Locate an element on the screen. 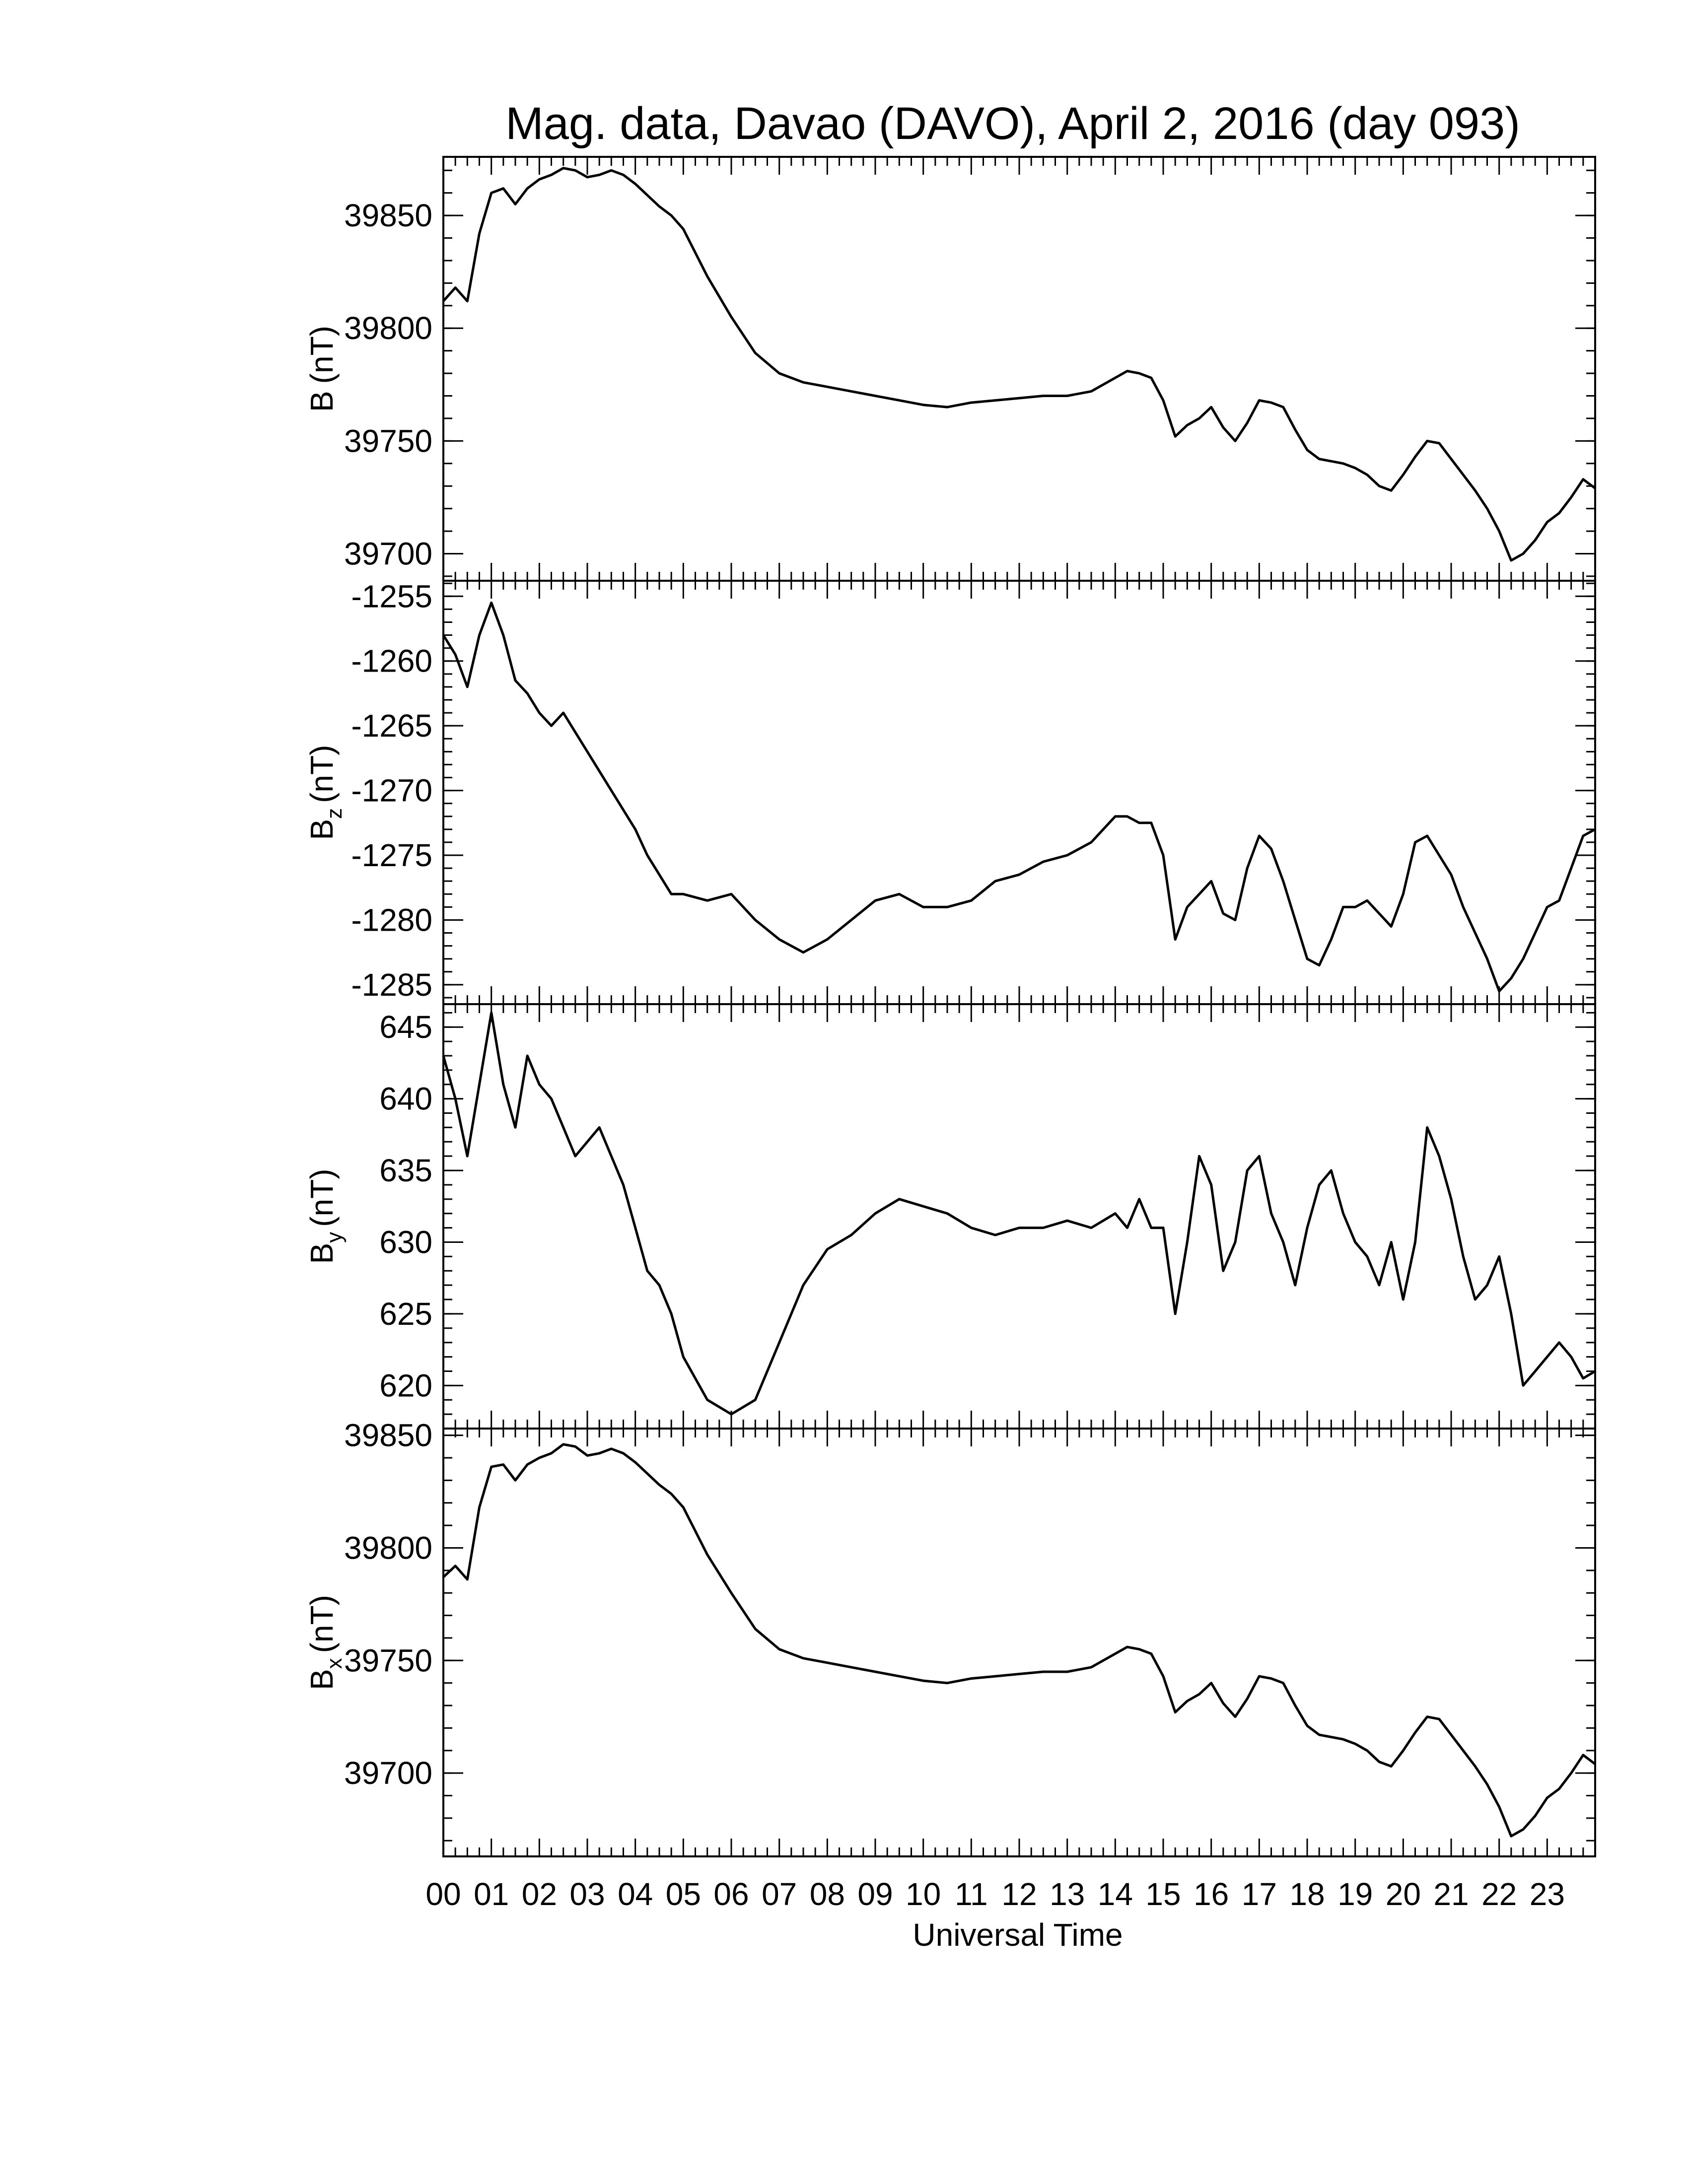 This screenshot has height=2184, width=1688. y-axis-label: By (nT) is located at coordinates (325, 1216).